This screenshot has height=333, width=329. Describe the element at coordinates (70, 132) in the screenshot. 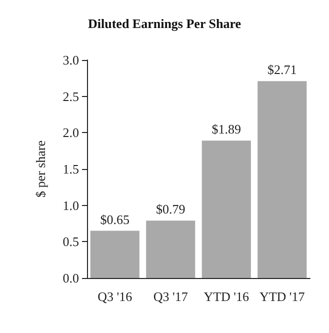

I see `y-tick-label: 2.0` at that location.